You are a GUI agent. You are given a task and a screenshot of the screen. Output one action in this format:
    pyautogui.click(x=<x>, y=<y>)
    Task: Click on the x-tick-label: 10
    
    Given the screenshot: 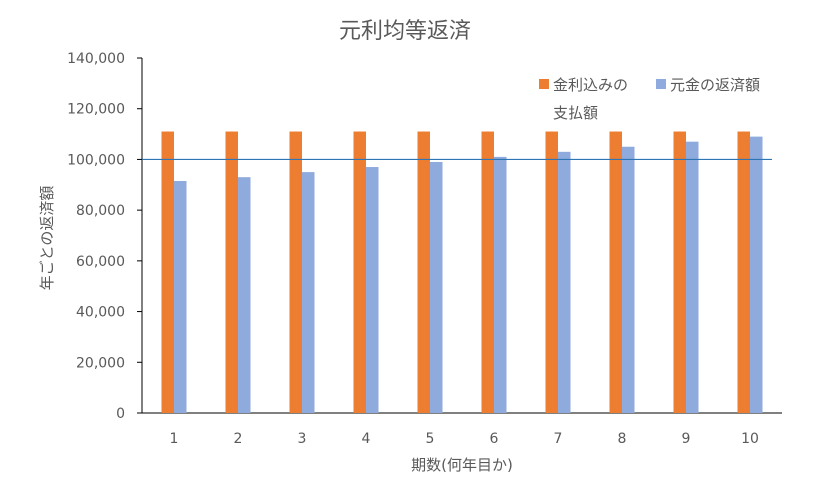 What is the action you would take?
    pyautogui.click(x=750, y=439)
    